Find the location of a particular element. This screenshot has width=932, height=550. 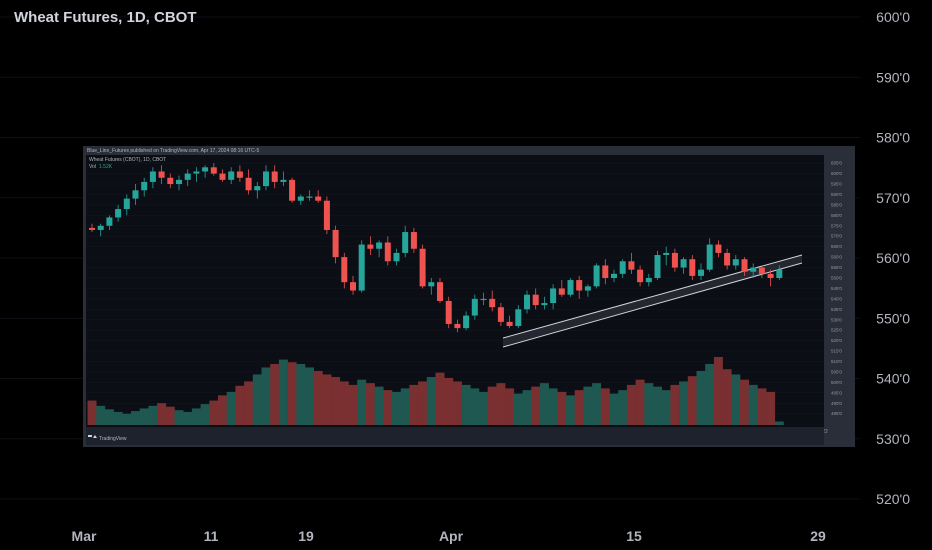

y-tick-label: 600'0 is located at coordinates (893, 17).